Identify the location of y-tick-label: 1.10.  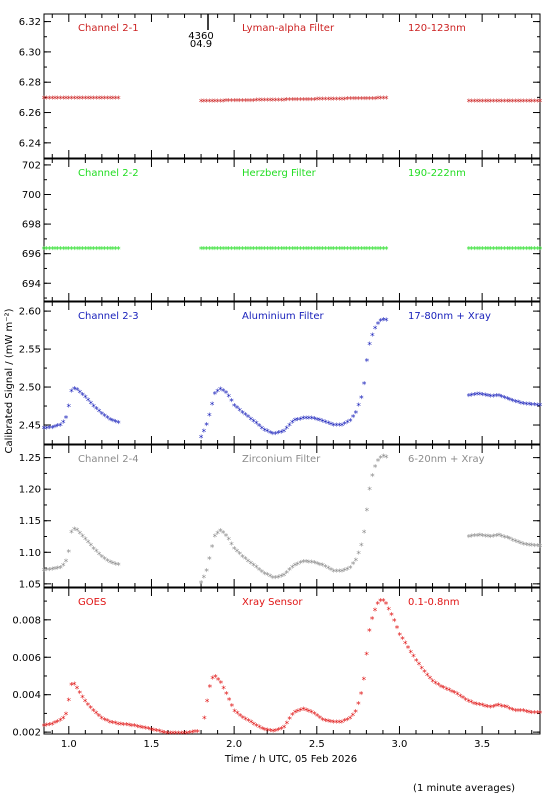
(30, 553).